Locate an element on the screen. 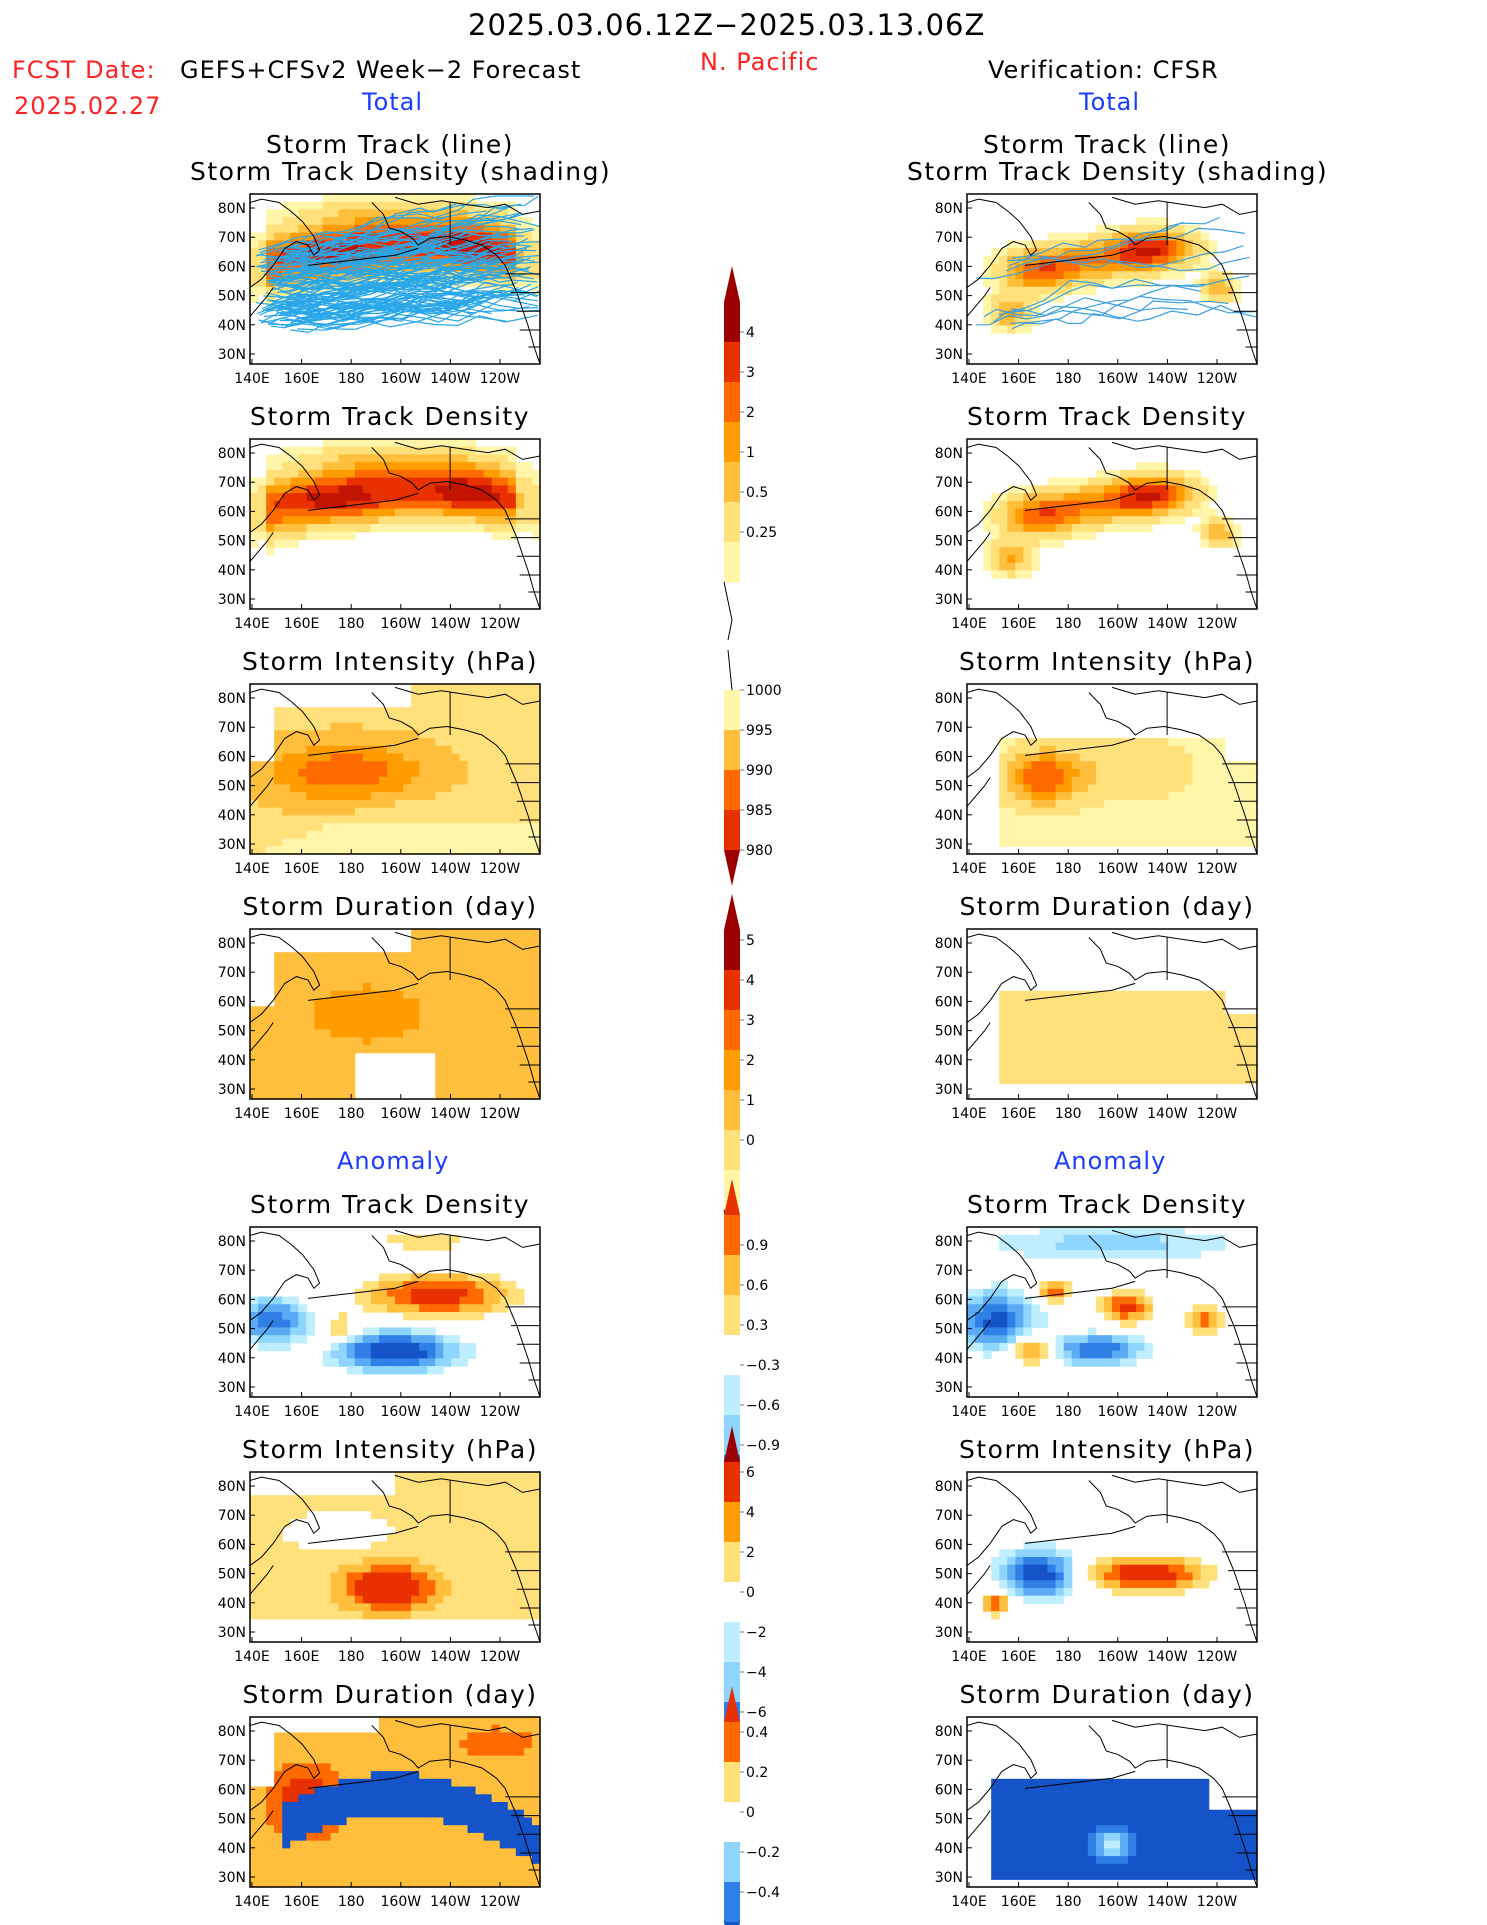 The image size is (1487, 1925). coastline is located at coordinates (285, 1766).